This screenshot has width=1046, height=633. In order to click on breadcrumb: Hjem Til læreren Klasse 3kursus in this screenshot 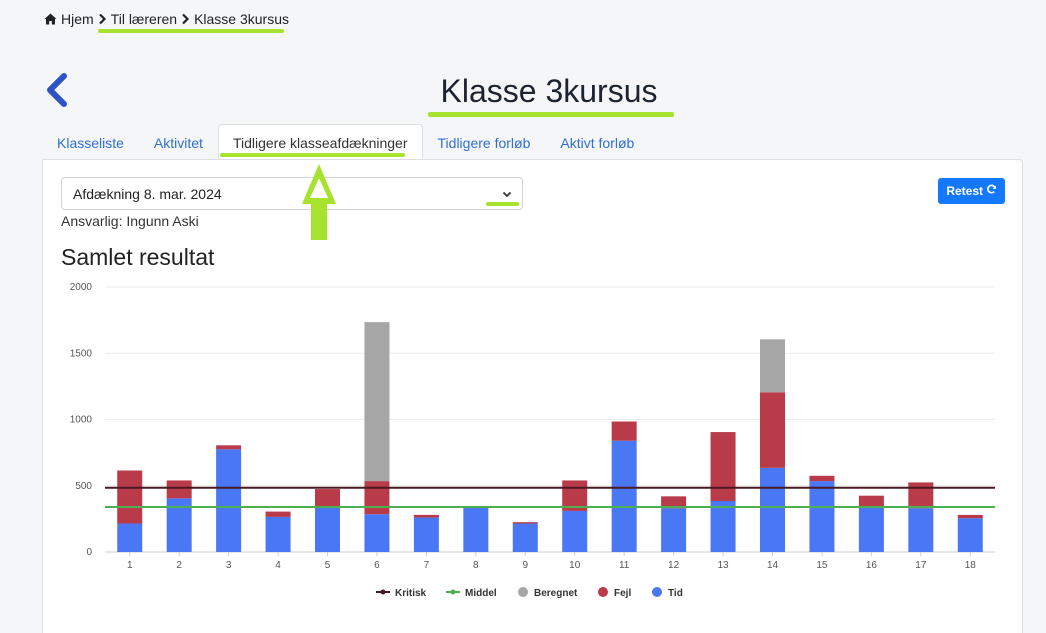, I will do `click(166, 19)`.